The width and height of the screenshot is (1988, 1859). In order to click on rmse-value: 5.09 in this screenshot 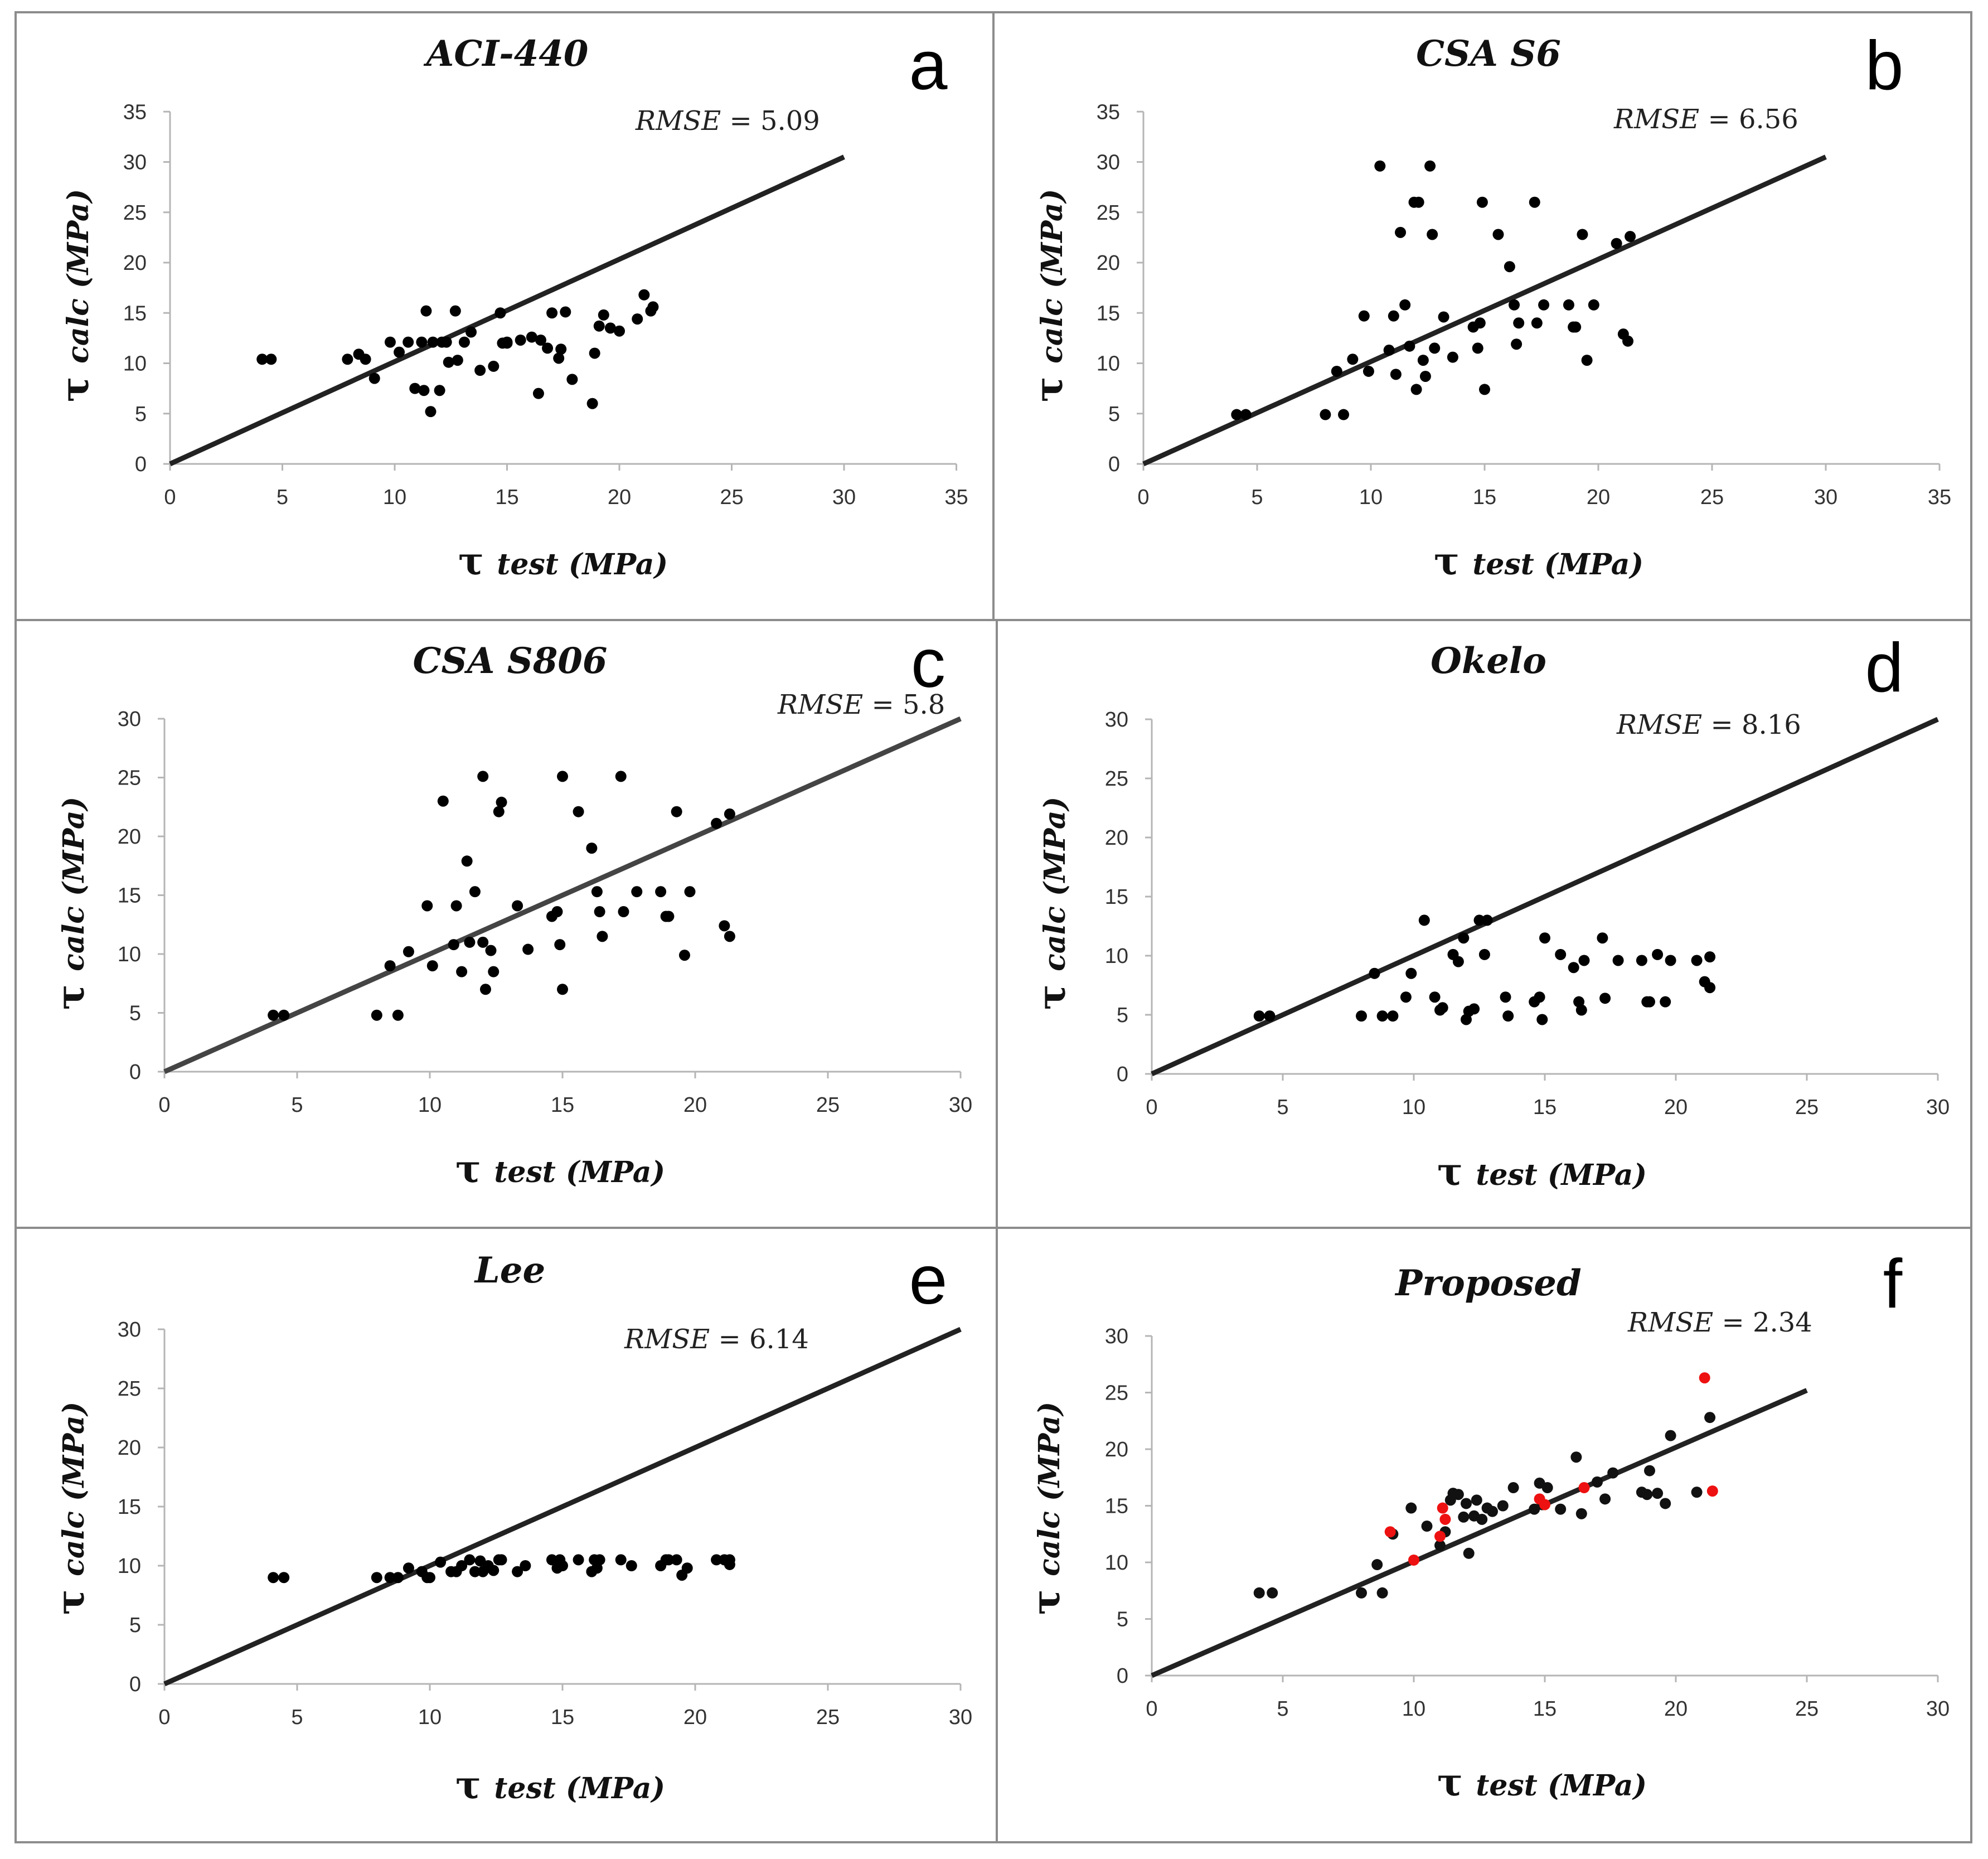, I will do `click(790, 121)`.